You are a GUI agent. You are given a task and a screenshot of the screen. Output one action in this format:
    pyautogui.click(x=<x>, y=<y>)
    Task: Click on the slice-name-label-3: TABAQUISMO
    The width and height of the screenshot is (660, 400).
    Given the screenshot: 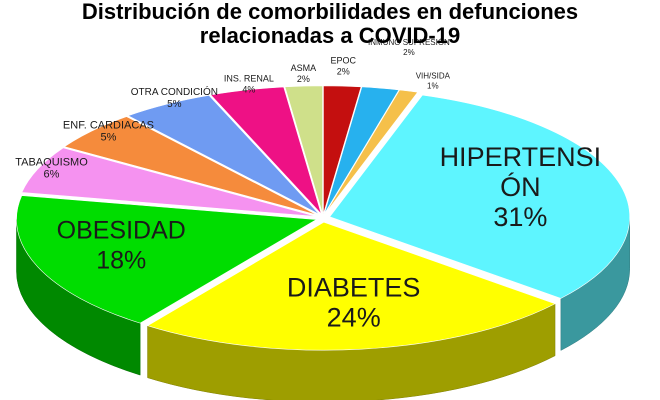 What is the action you would take?
    pyautogui.click(x=51, y=163)
    